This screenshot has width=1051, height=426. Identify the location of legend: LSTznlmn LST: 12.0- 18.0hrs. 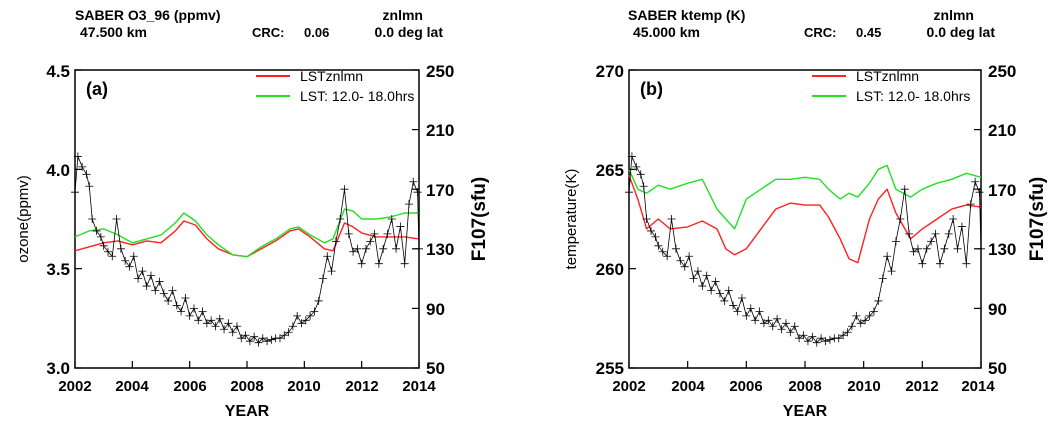
(891, 86).